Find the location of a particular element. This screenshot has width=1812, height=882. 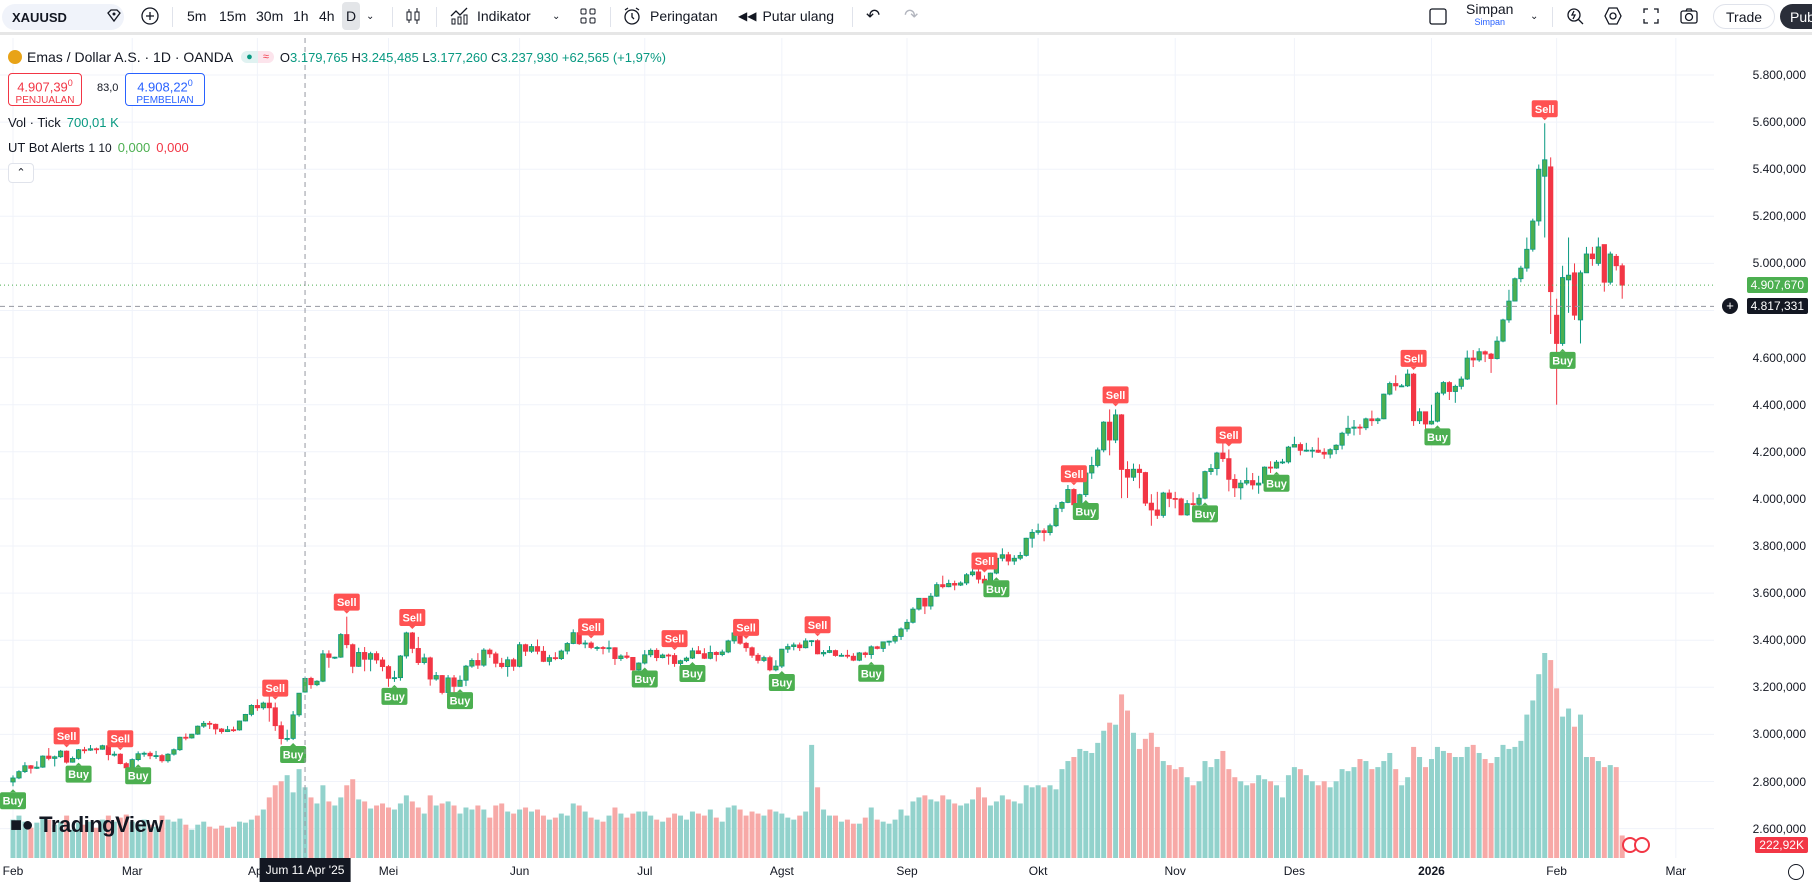

axis-settings-gear-icon is located at coordinates (1796, 872).